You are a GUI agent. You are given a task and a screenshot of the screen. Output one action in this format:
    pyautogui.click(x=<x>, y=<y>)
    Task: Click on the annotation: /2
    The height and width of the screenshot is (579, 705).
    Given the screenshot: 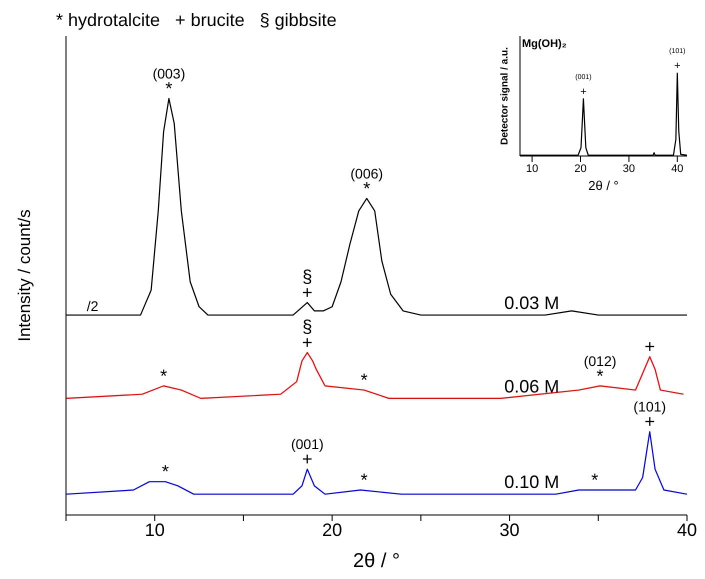 What is the action you would take?
    pyautogui.click(x=92, y=306)
    